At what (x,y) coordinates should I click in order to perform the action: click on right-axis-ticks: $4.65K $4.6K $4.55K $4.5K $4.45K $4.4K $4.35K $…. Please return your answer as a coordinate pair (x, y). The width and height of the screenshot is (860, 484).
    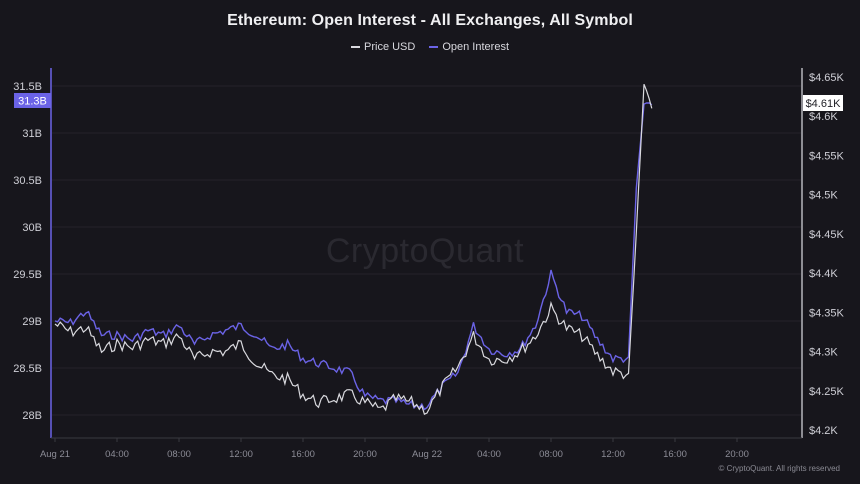
    Looking at the image, I should click on (827, 254).